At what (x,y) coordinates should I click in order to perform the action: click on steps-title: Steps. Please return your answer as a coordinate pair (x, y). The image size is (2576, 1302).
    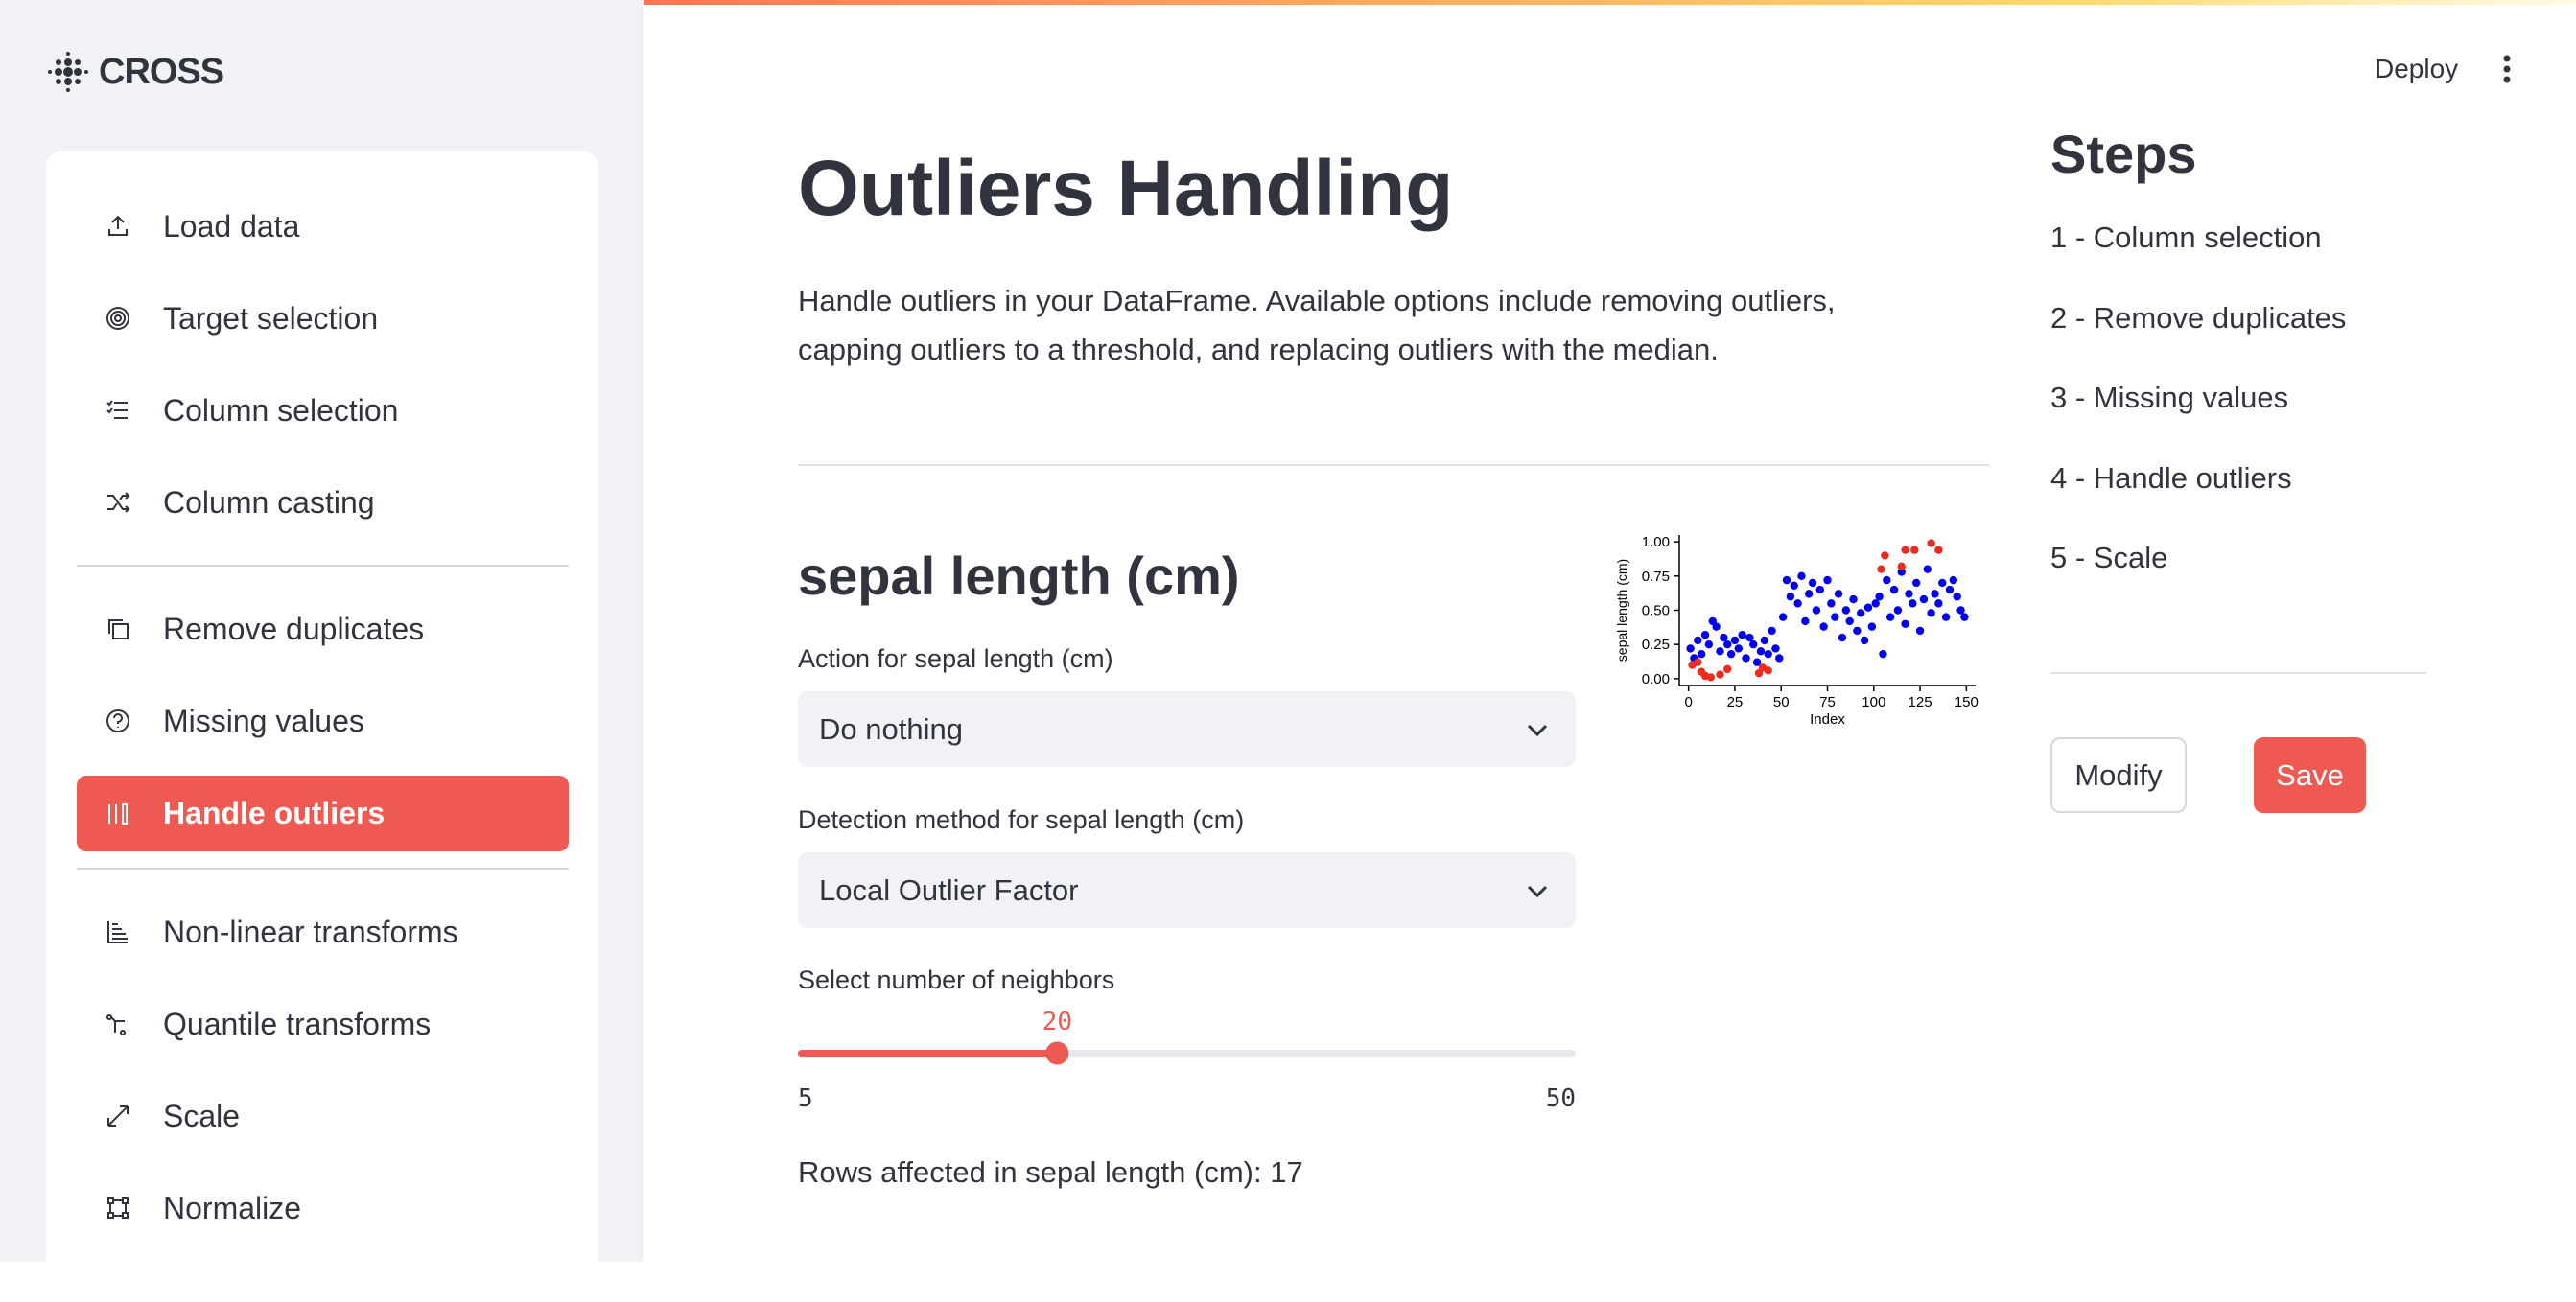
    Looking at the image, I should click on (2123, 154).